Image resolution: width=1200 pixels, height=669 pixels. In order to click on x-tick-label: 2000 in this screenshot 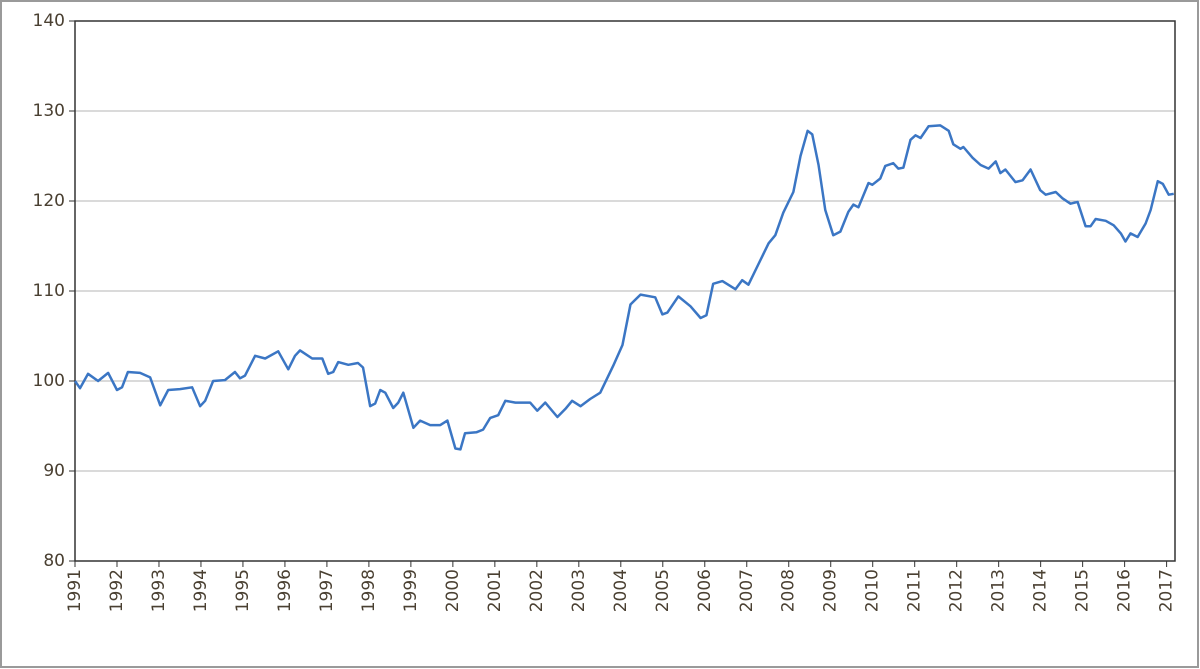, I will do `click(453, 590)`.